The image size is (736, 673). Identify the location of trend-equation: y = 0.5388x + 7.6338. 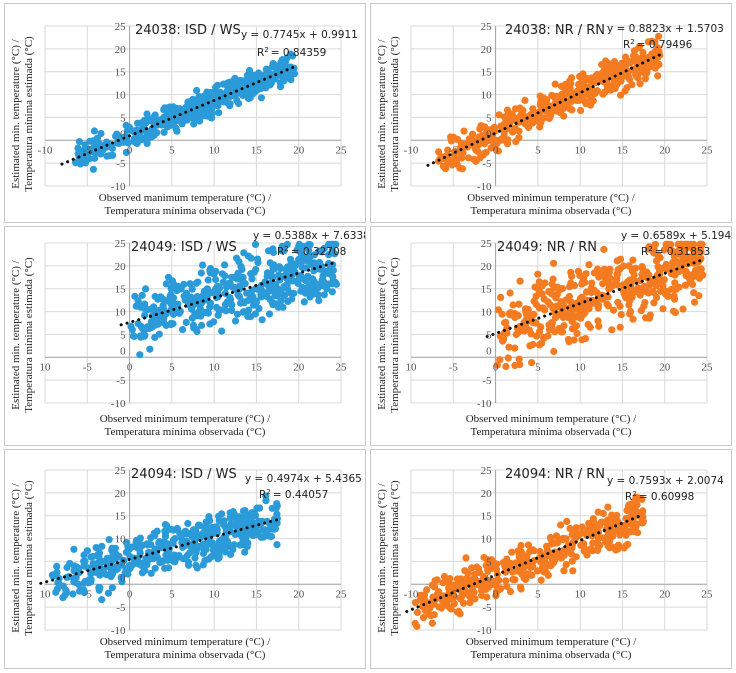
(309, 236).